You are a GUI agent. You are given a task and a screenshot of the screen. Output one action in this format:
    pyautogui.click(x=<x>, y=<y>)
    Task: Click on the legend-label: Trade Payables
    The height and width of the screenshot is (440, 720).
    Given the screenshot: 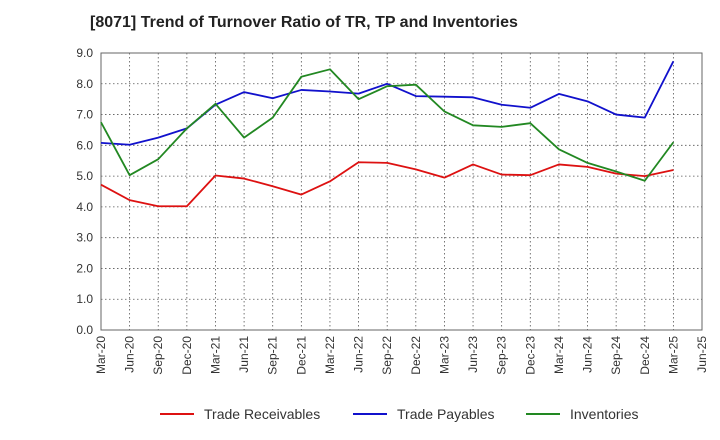 What is the action you would take?
    pyautogui.click(x=446, y=414)
    